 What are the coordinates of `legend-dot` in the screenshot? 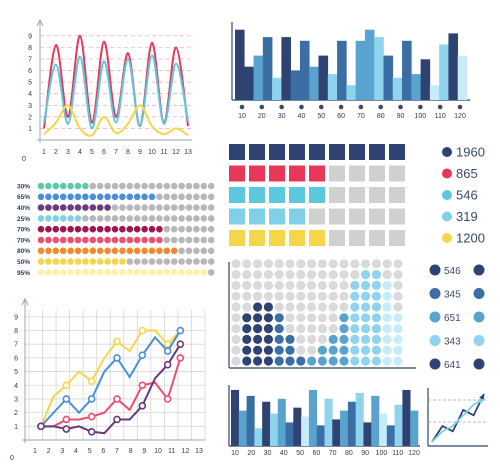 It's located at (447, 152).